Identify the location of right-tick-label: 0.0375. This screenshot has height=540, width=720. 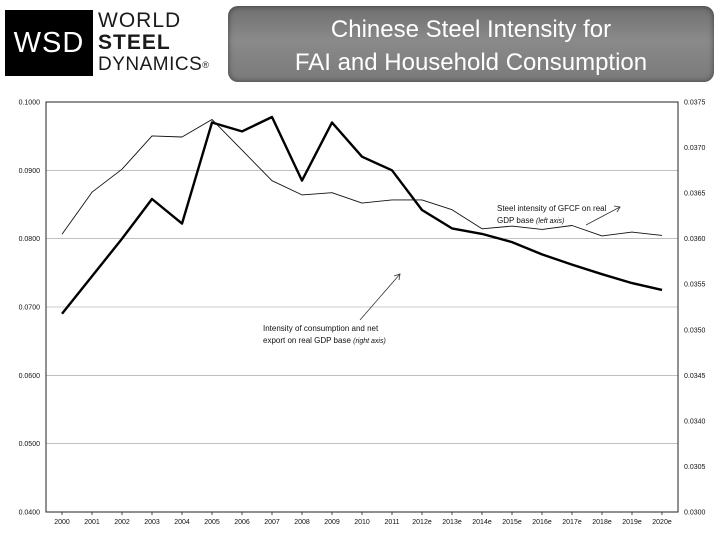
(695, 103).